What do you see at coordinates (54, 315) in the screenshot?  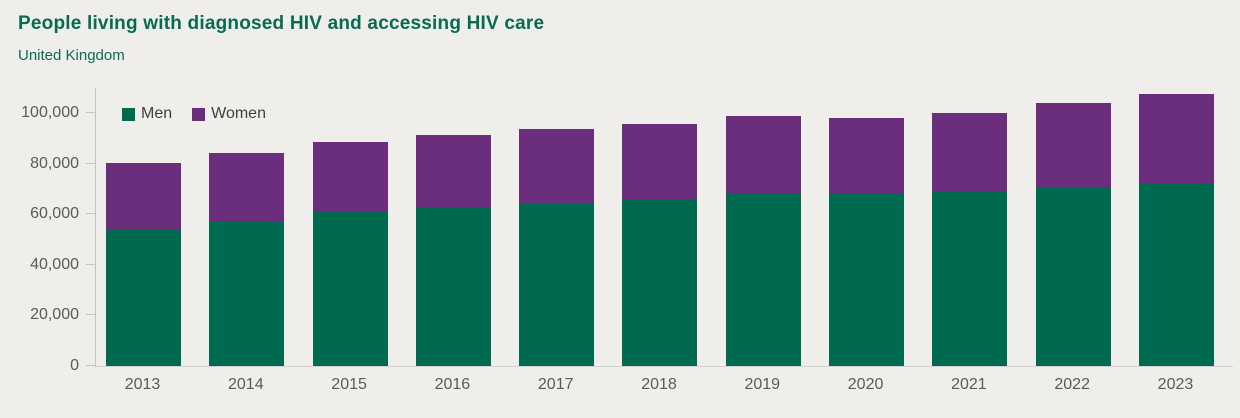 I see `y-tick-label: 20,000` at bounding box center [54, 315].